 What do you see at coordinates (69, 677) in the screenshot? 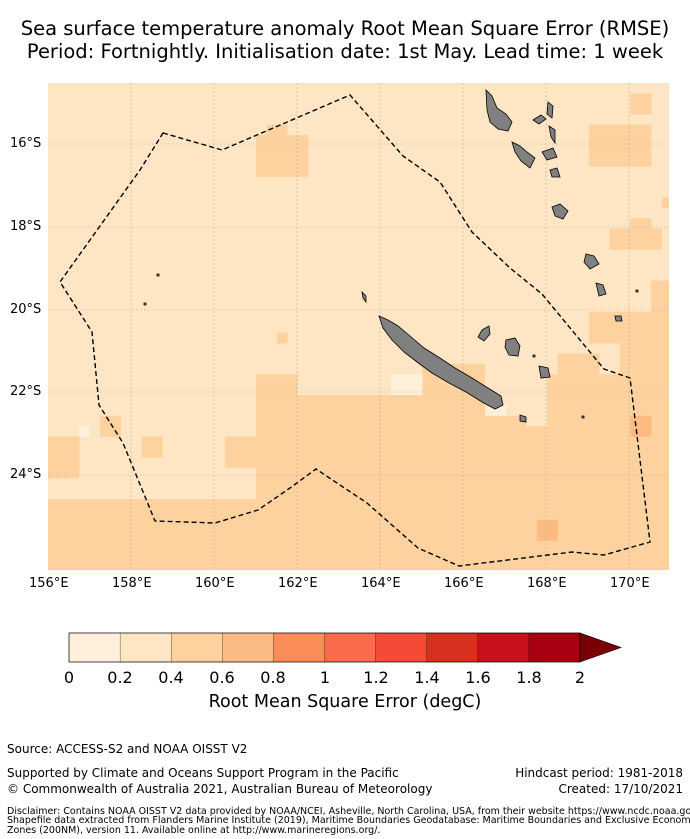
I see `cb-tick-0: 0` at bounding box center [69, 677].